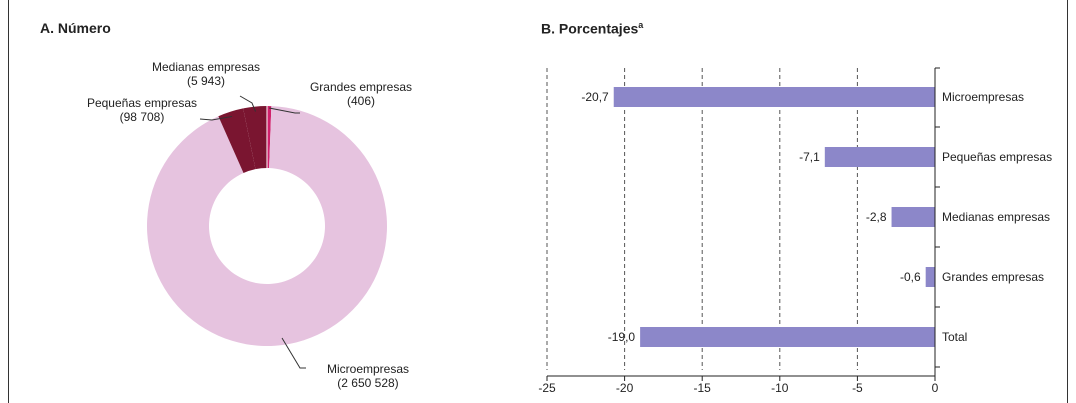 The image size is (1076, 403). What do you see at coordinates (809, 157) in the screenshot?
I see `data-label-pequenas-empresas: -7,1` at bounding box center [809, 157].